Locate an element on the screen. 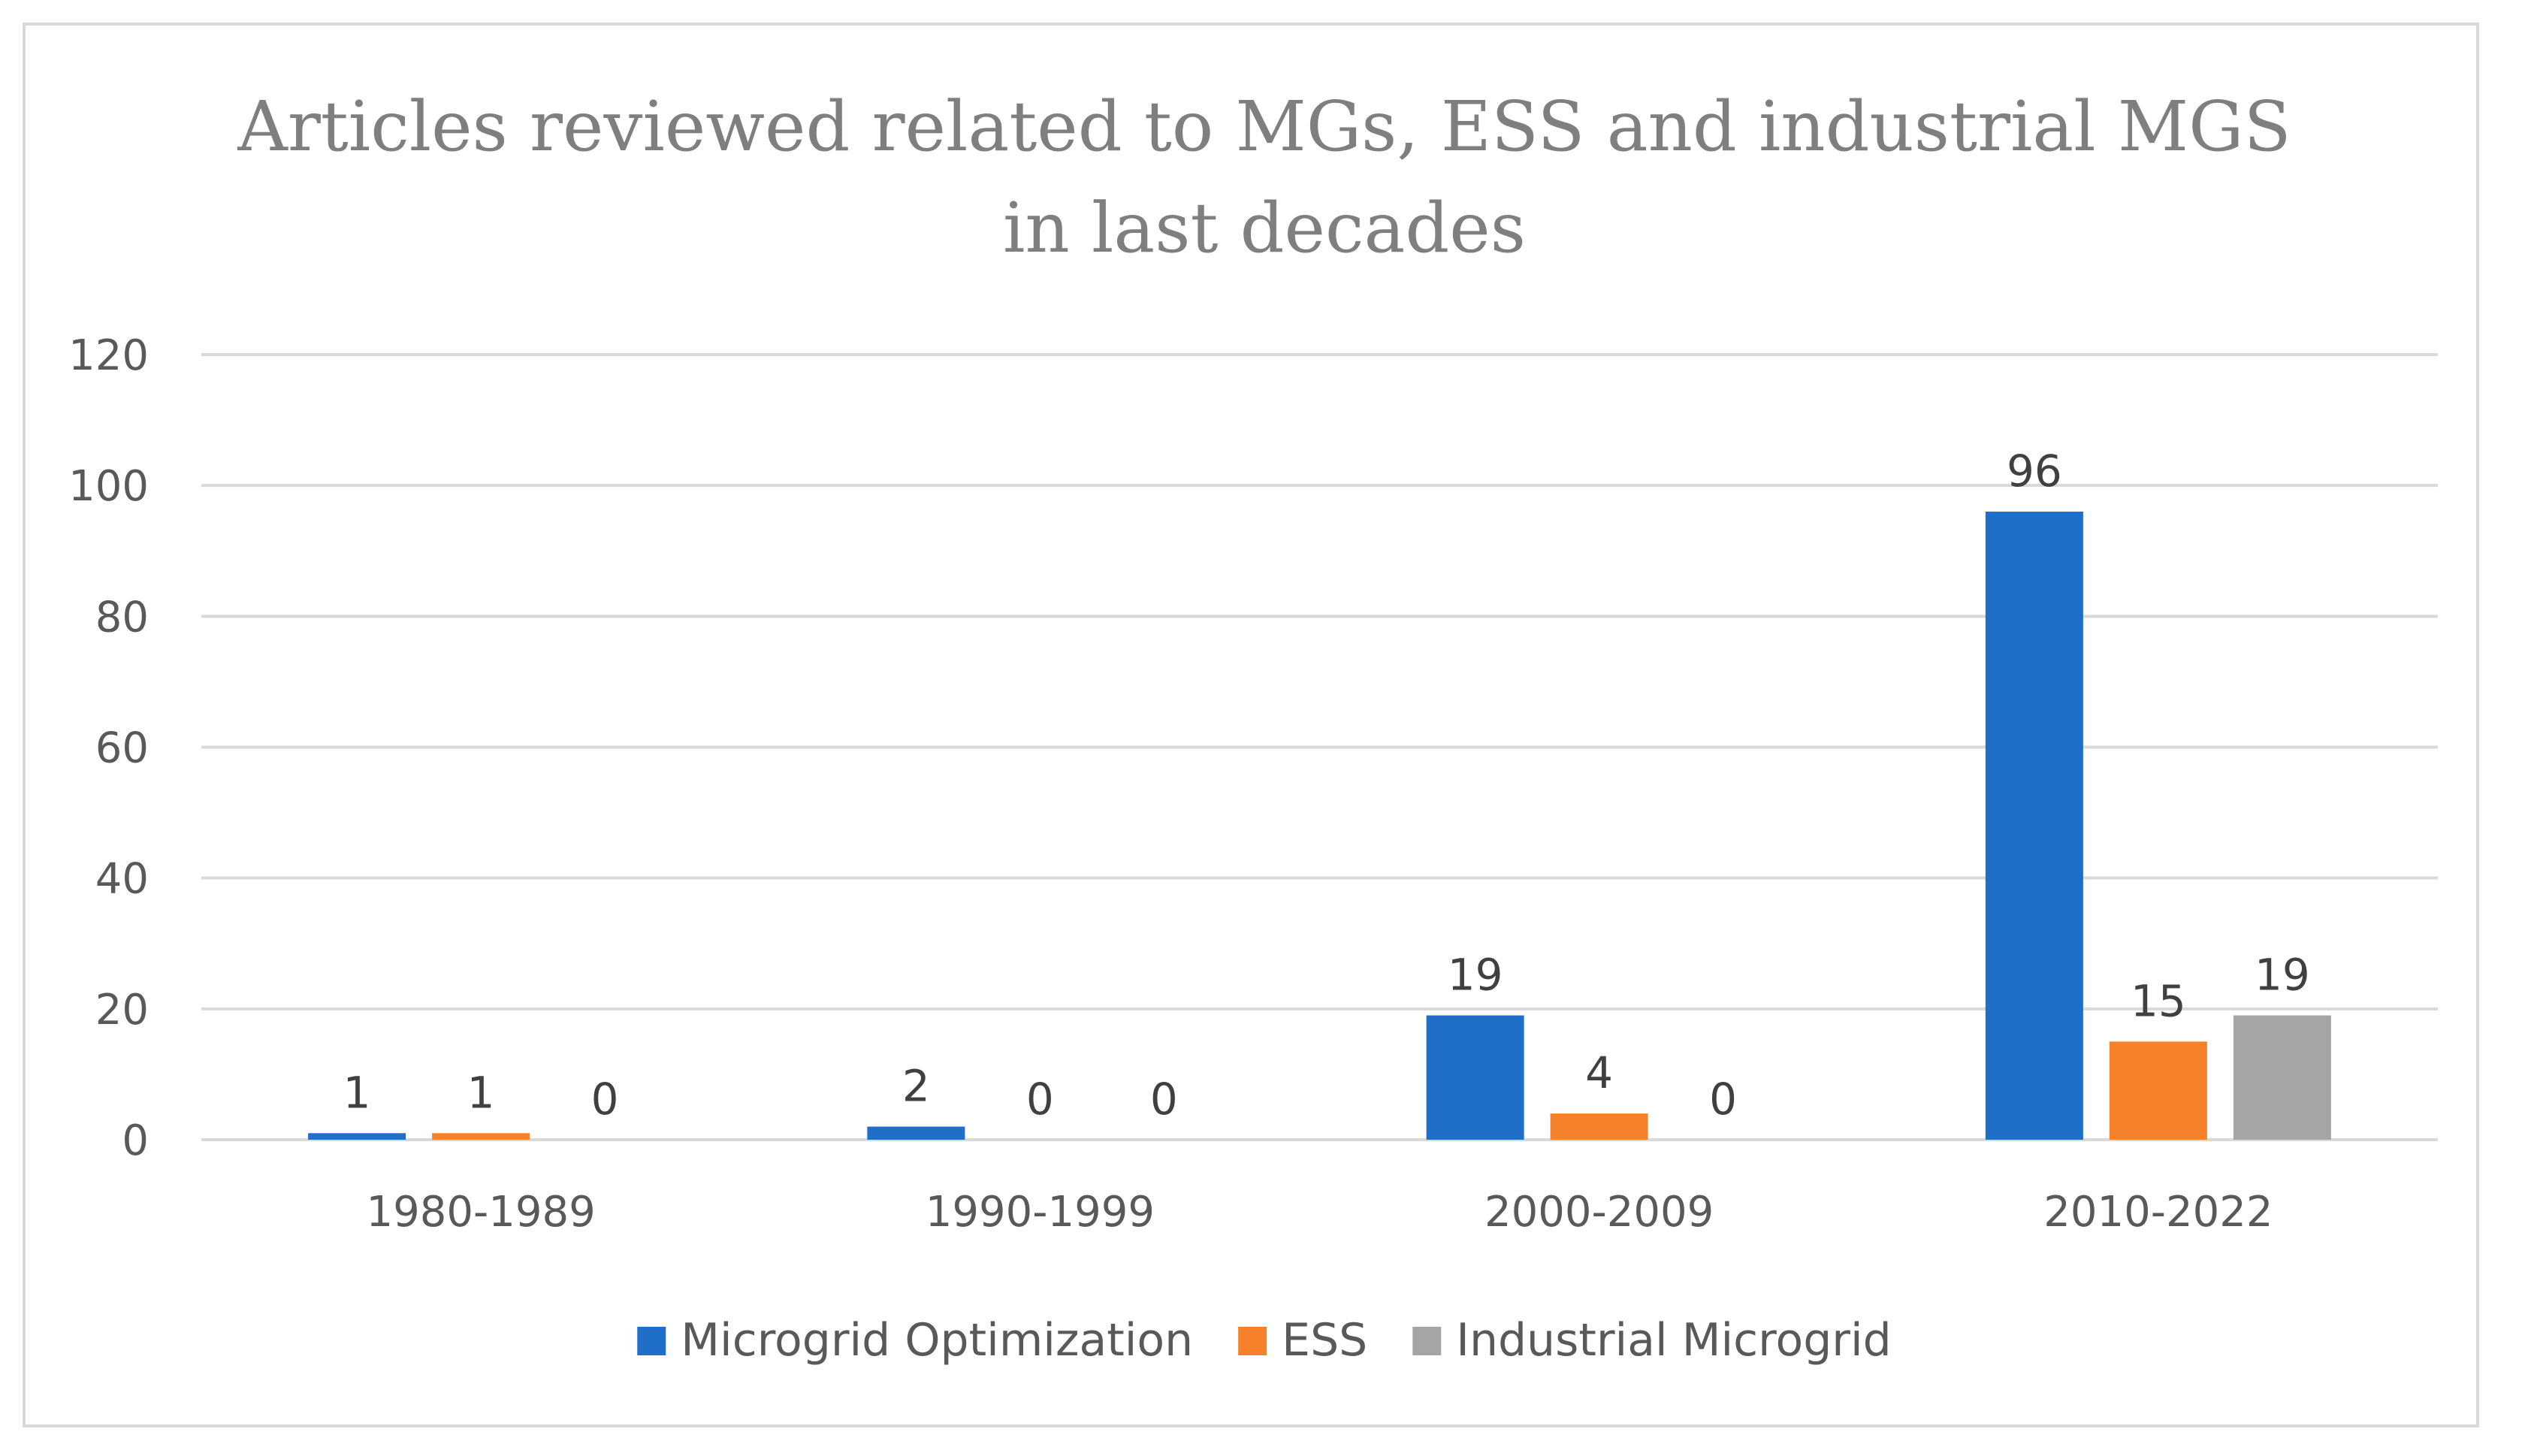 This screenshot has height=1456, width=2528. legend-item: Microgrid Optimization is located at coordinates (915, 1340).